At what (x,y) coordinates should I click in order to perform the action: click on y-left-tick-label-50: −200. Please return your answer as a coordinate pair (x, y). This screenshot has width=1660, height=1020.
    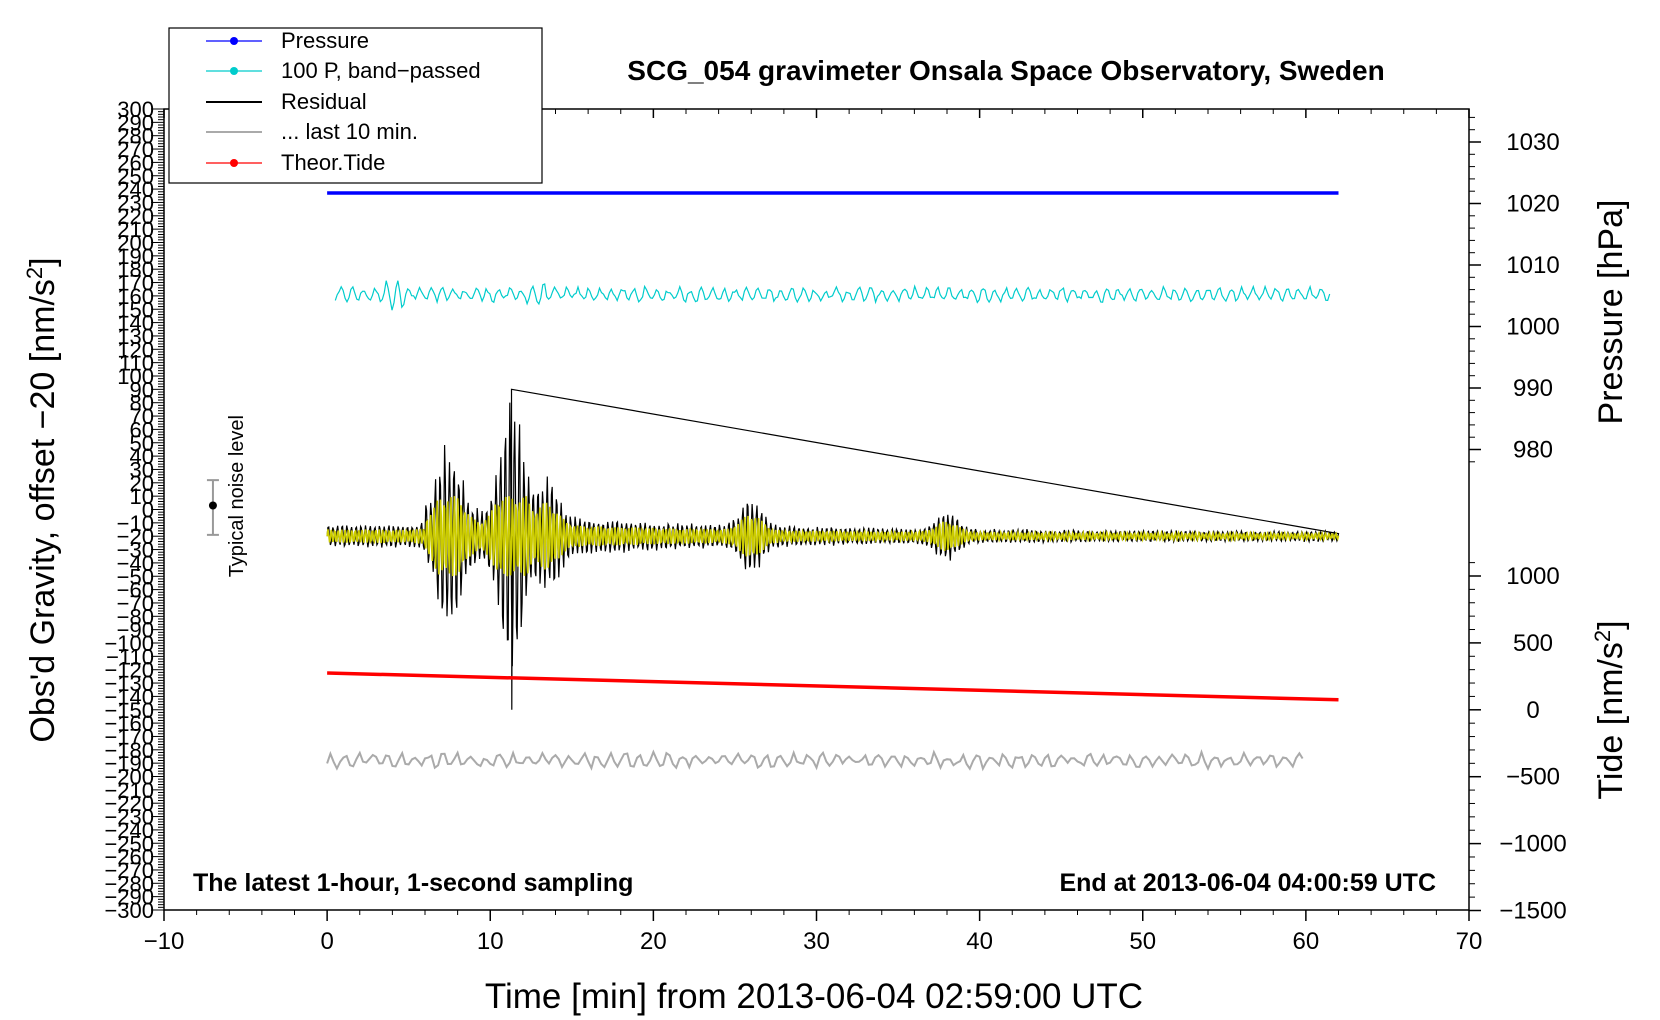
    Looking at the image, I should click on (129, 777).